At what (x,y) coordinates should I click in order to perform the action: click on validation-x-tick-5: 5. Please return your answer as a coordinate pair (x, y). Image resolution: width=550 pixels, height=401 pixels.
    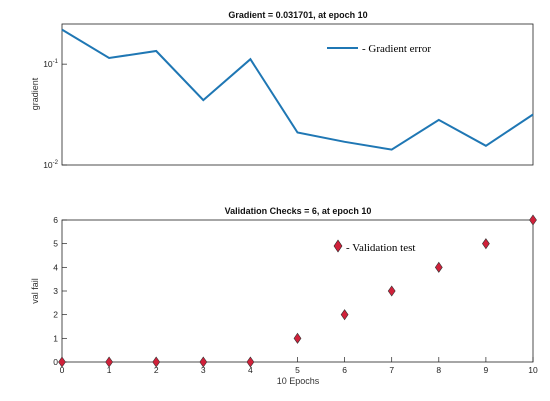
    Looking at the image, I should click on (297, 366).